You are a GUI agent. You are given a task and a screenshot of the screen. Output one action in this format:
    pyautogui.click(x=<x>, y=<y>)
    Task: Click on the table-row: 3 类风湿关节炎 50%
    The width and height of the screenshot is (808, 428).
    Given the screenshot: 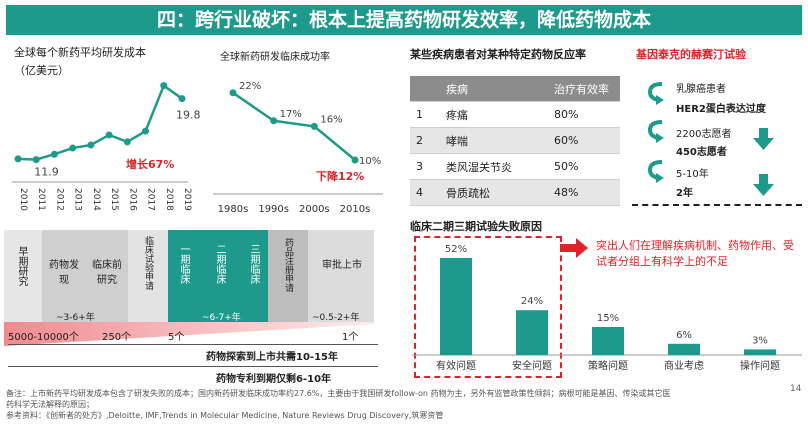 What is the action you would take?
    pyautogui.click(x=515, y=166)
    